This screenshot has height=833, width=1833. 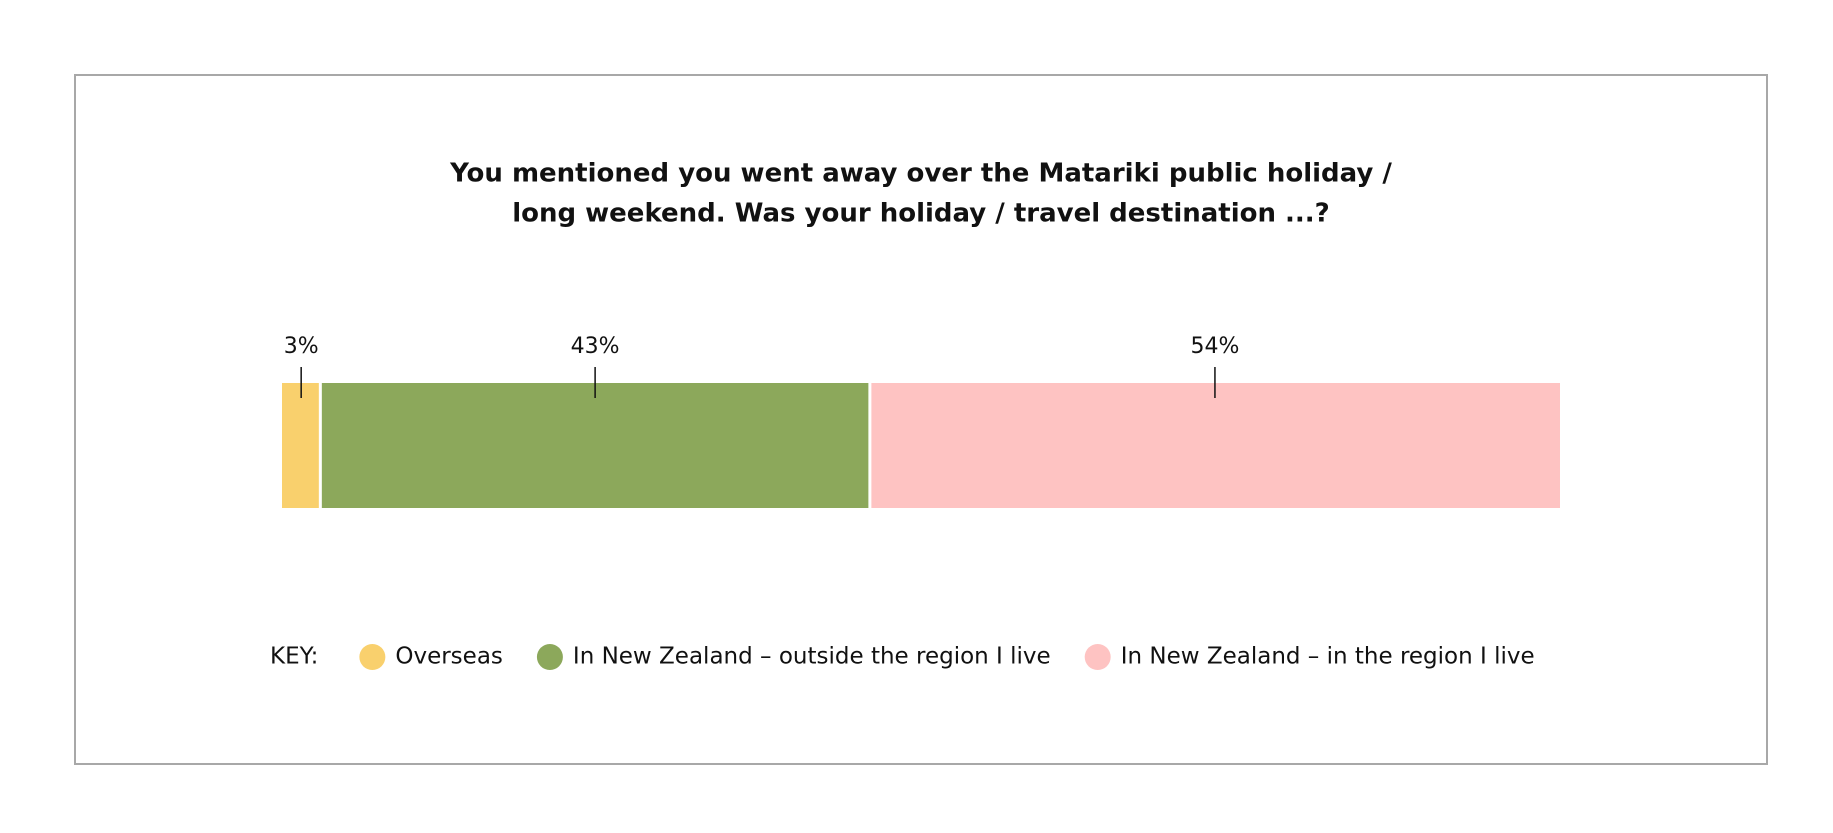 I want to click on legend-label: In New Zealand – in the region I live, so click(x=1328, y=657).